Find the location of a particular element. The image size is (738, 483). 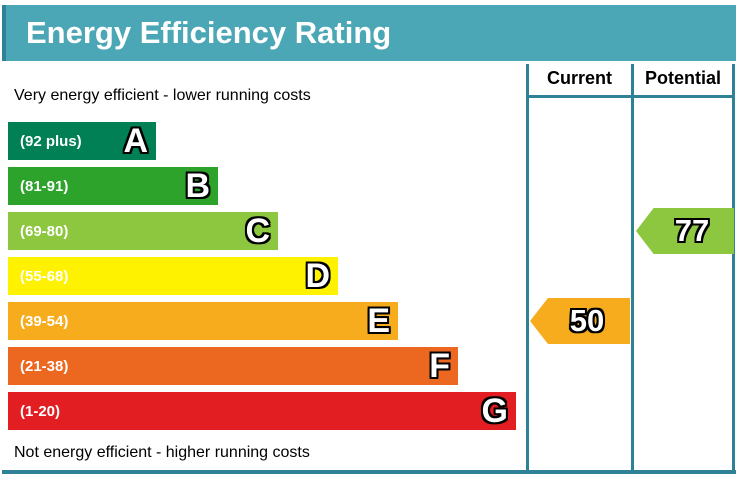

band-g-range-label: (1-20) is located at coordinates (40, 411).